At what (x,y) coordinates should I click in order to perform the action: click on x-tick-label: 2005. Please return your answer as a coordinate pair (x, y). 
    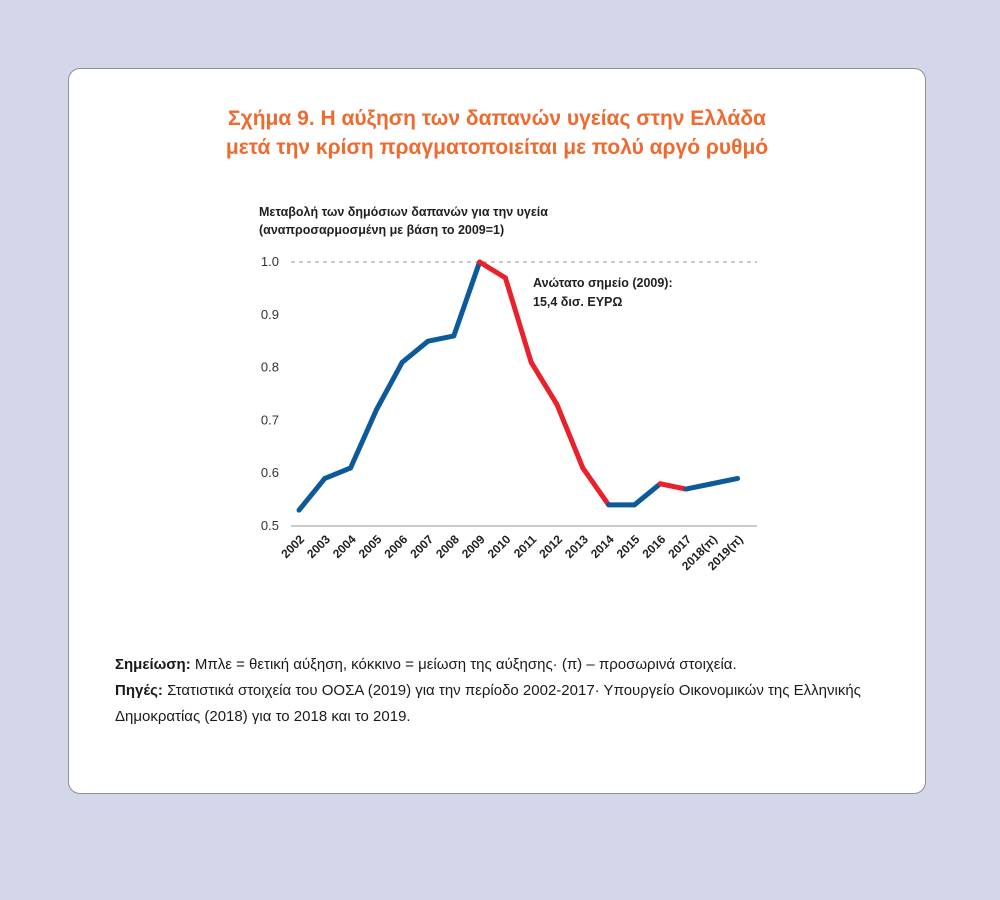
    Looking at the image, I should click on (370, 546).